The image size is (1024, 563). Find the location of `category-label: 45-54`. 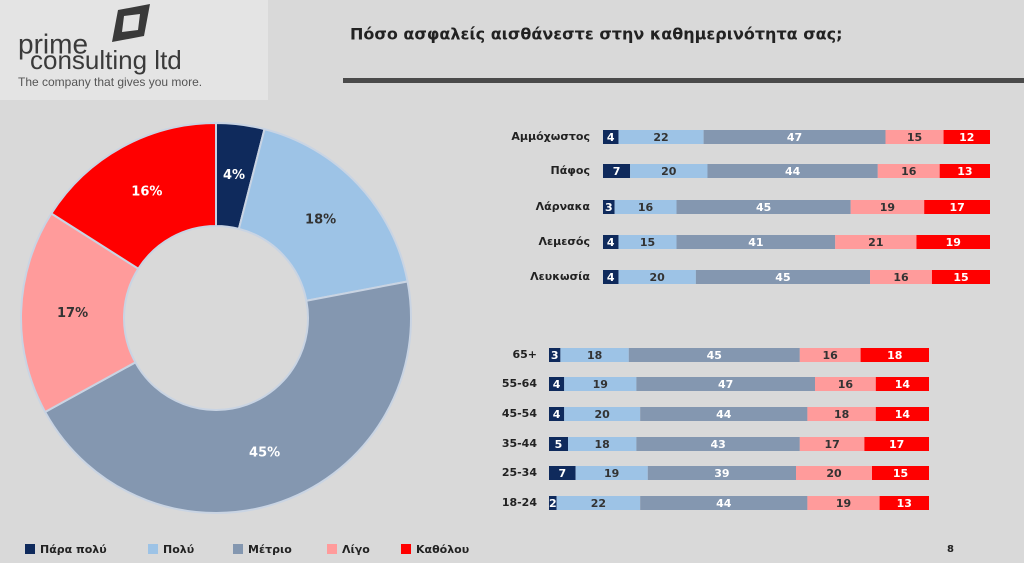

category-label: 45-54 is located at coordinates (520, 413).